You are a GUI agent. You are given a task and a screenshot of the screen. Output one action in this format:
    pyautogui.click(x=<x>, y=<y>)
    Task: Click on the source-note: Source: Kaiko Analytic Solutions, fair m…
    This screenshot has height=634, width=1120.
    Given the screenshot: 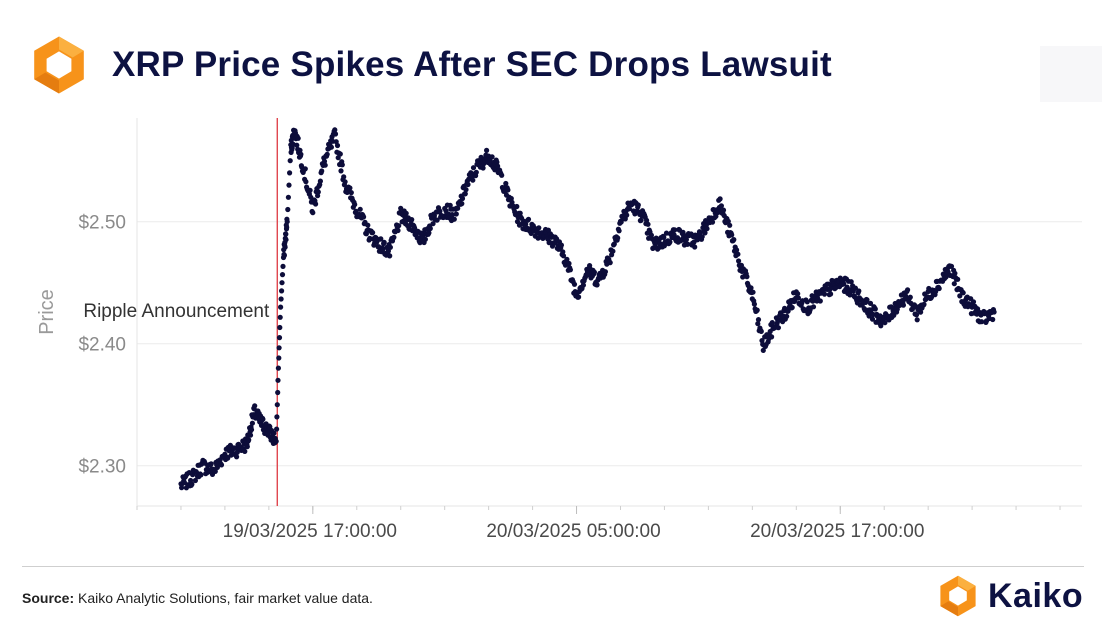 What is the action you would take?
    pyautogui.click(x=197, y=598)
    